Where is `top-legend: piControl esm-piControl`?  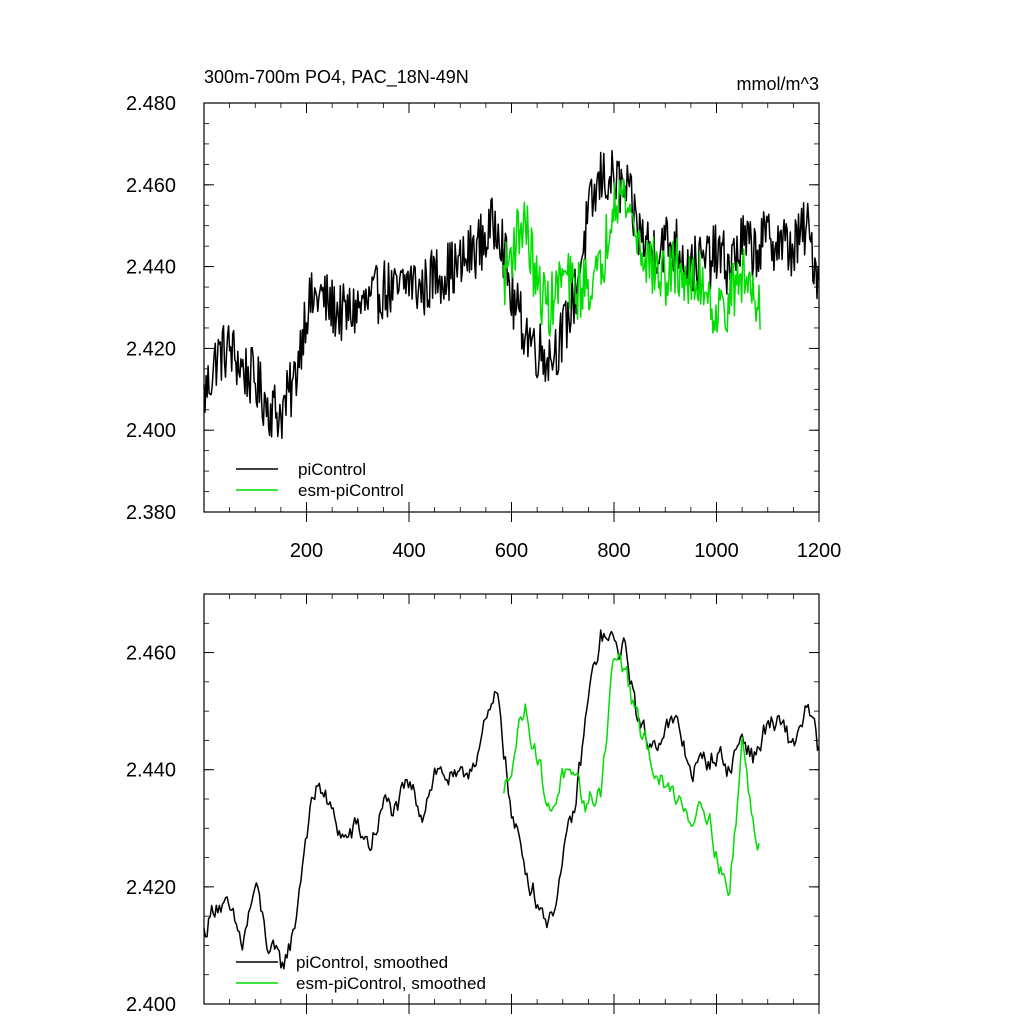 top-legend: piControl esm-piControl is located at coordinates (320, 480).